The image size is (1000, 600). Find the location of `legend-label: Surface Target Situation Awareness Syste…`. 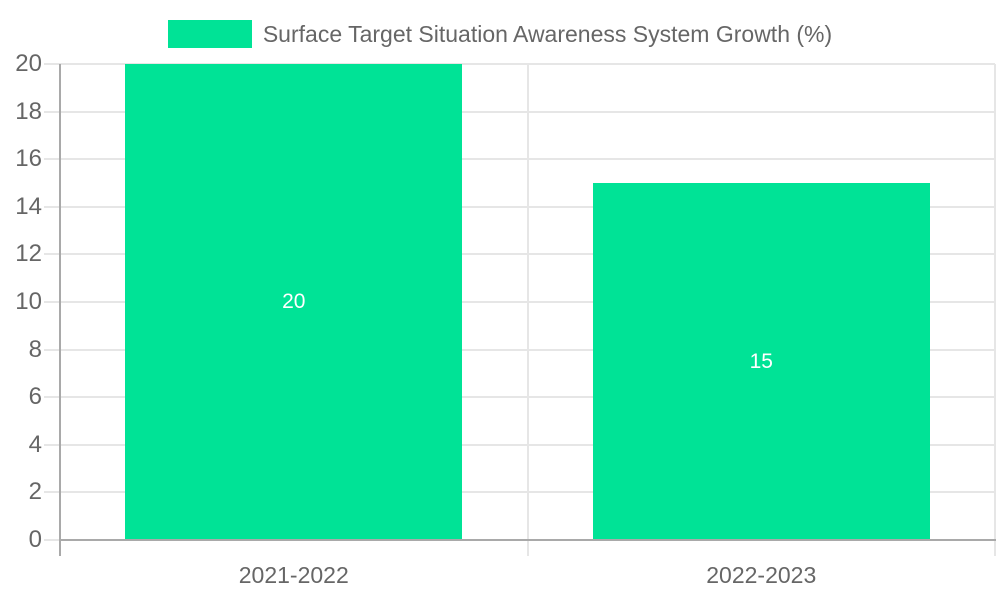

legend-label: Surface Target Situation Awareness Syste… is located at coordinates (547, 34).